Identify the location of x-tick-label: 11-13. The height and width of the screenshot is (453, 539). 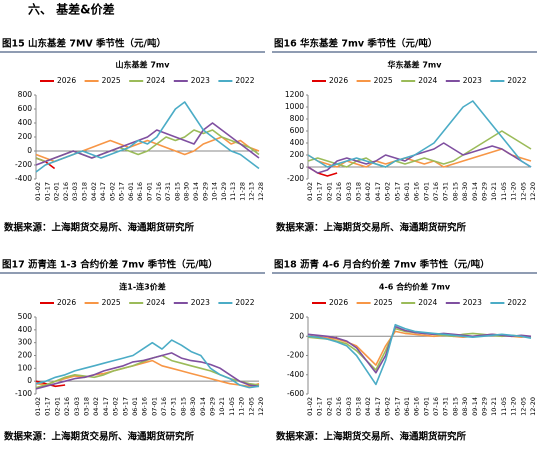
(233, 191).